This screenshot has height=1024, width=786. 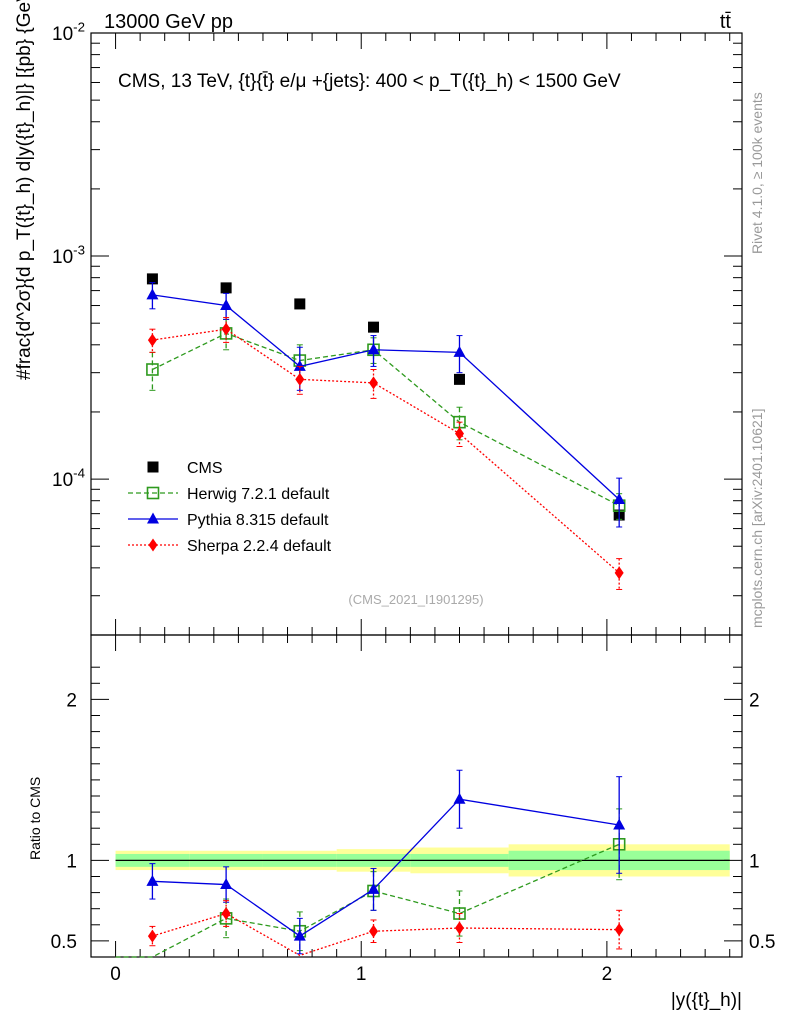 What do you see at coordinates (422, 860) in the screenshot?
I see `ratio-uncertainty-bands` at bounding box center [422, 860].